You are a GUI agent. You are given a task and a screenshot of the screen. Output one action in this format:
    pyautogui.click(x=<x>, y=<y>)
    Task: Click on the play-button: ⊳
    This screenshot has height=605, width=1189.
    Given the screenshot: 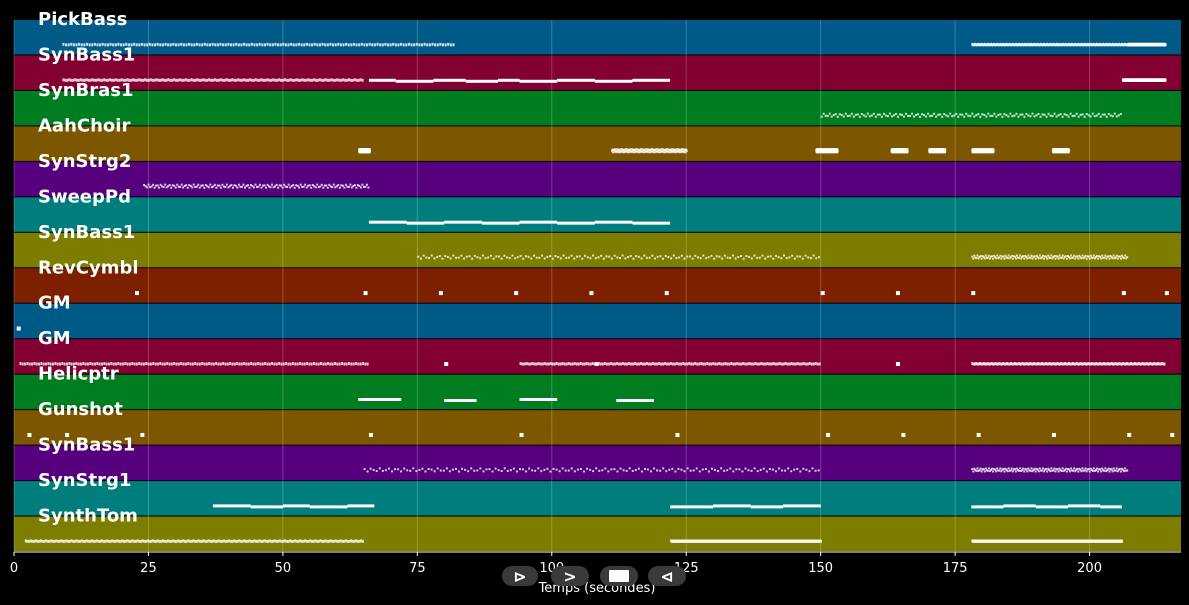 What is the action you would take?
    pyautogui.click(x=520, y=576)
    